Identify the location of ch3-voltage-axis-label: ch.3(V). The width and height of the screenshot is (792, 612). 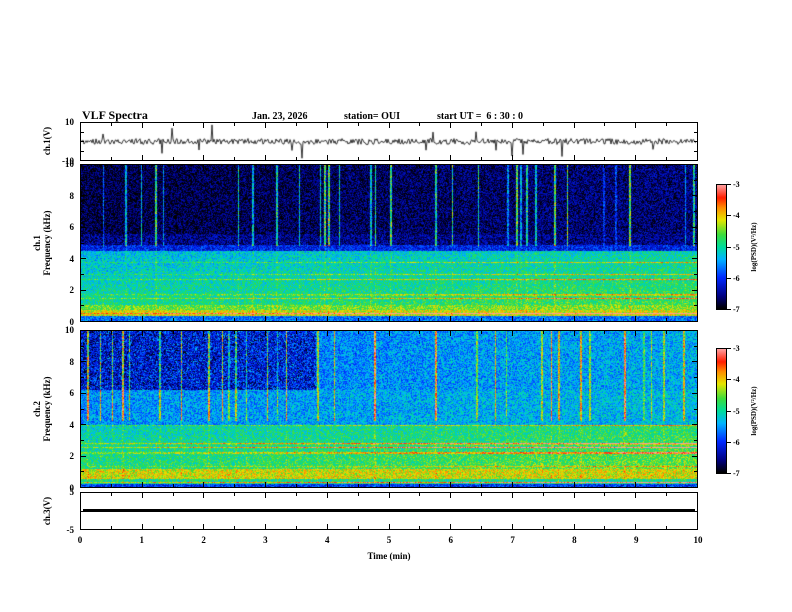
(47, 511).